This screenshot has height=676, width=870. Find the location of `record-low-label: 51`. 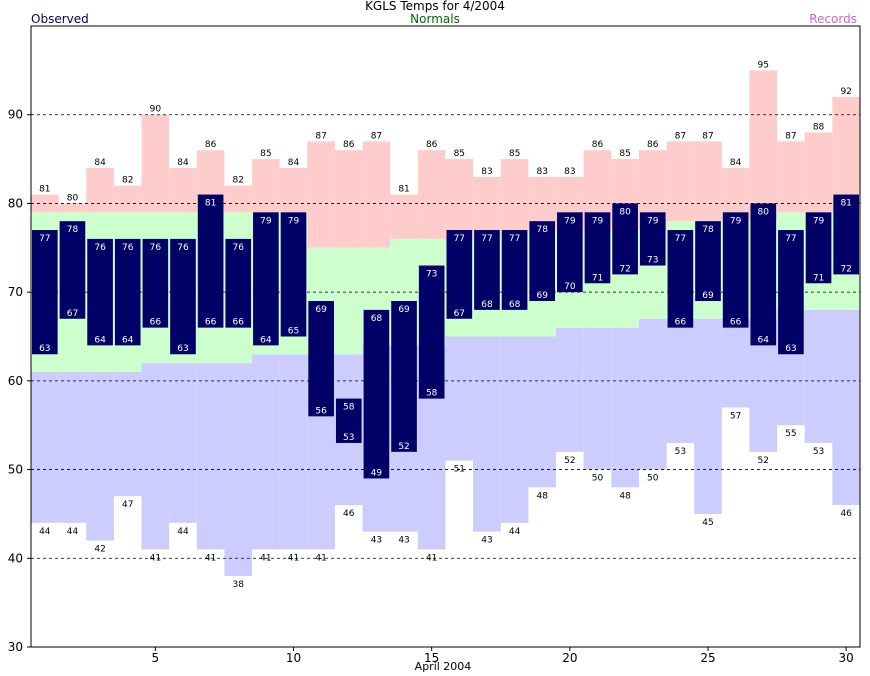

record-low-label: 51 is located at coordinates (459, 470).